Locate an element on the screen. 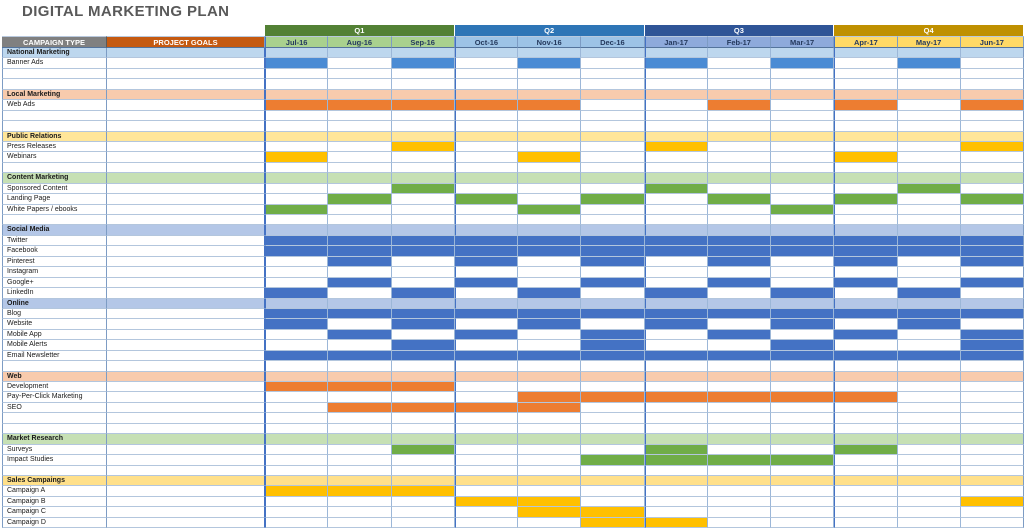  row-label-cell: Online is located at coordinates (54, 303).